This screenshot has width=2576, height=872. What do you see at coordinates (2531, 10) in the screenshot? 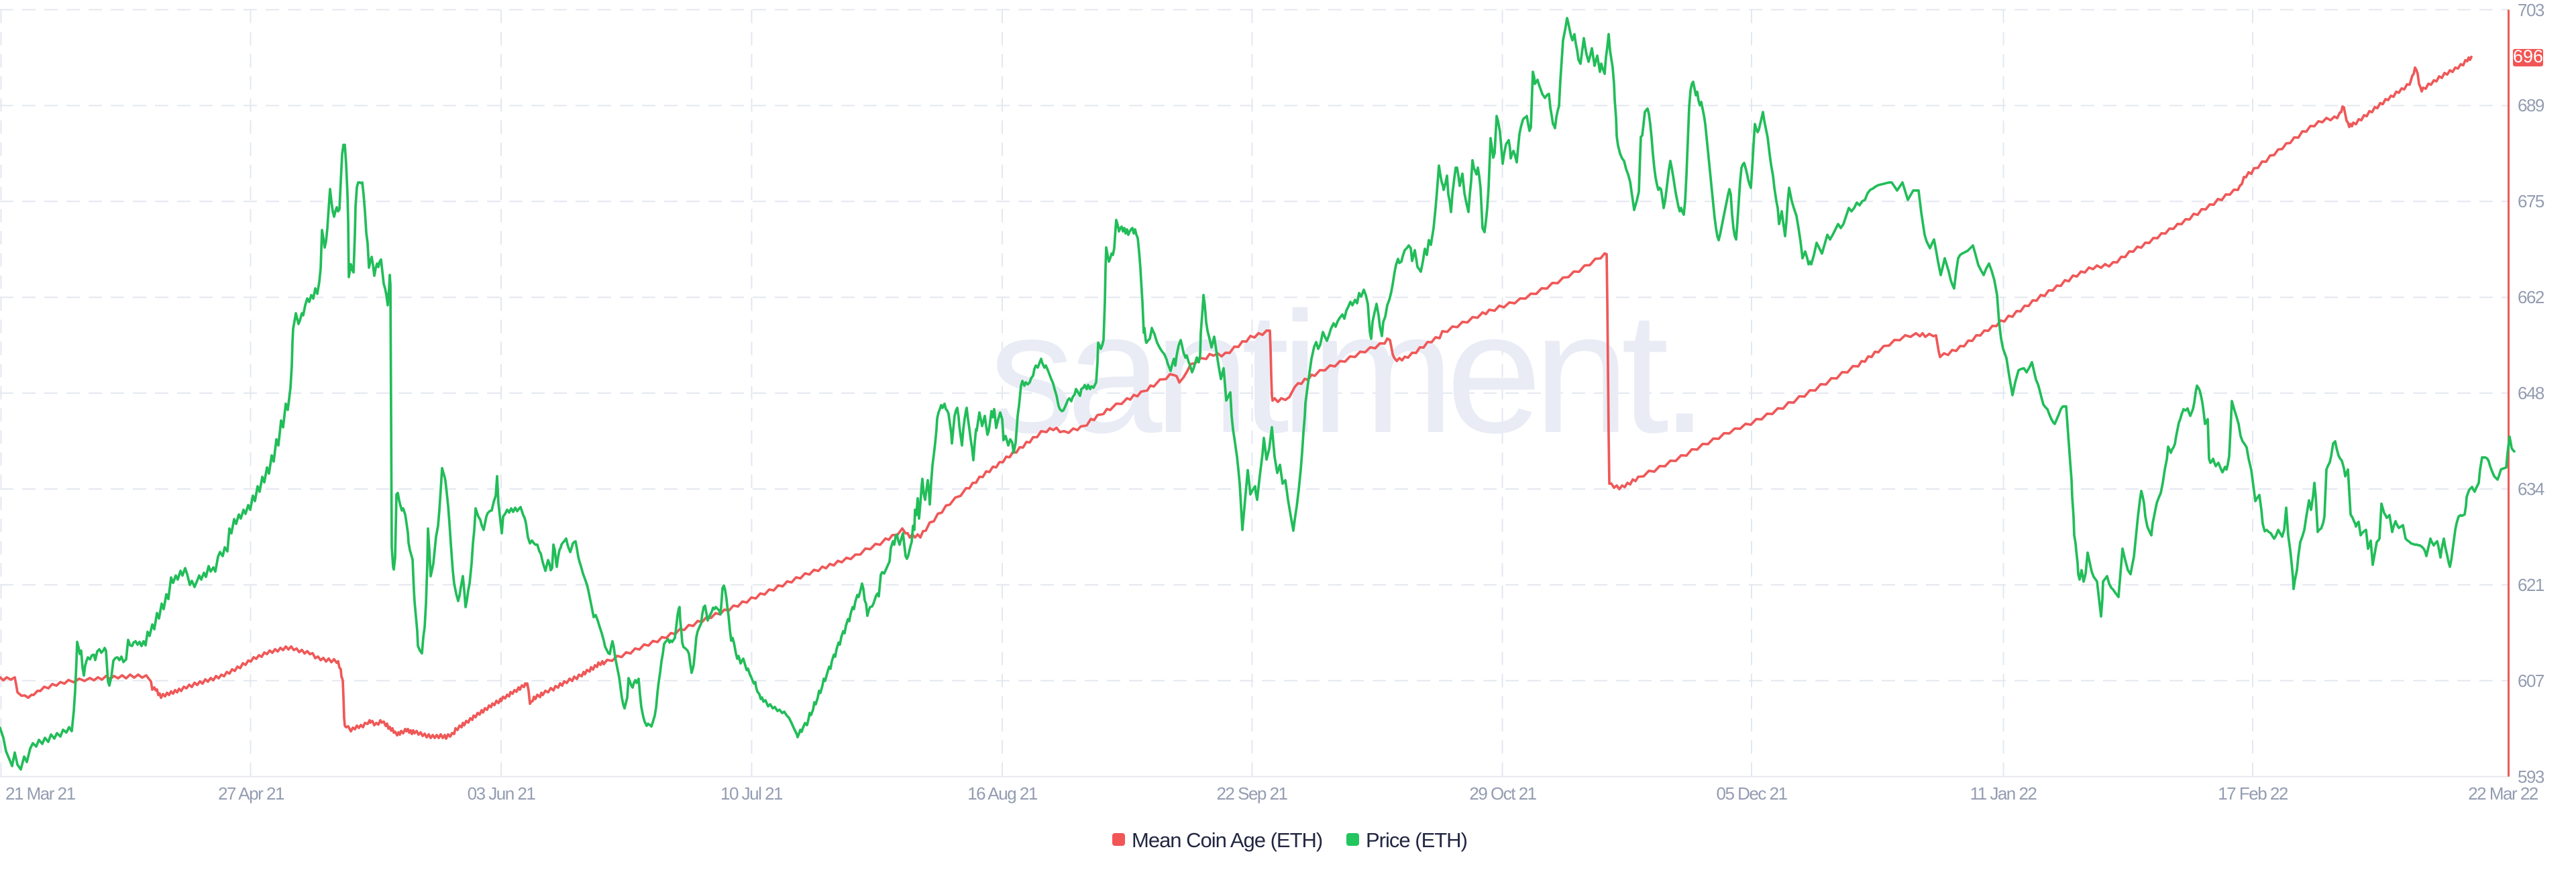
I see `svg-text: 703` at bounding box center [2531, 10].